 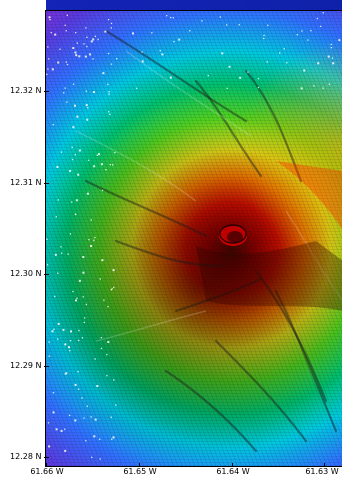 What do you see at coordinates (47, 471) in the screenshot?
I see `longitude-label: 61.66 W` at bounding box center [47, 471].